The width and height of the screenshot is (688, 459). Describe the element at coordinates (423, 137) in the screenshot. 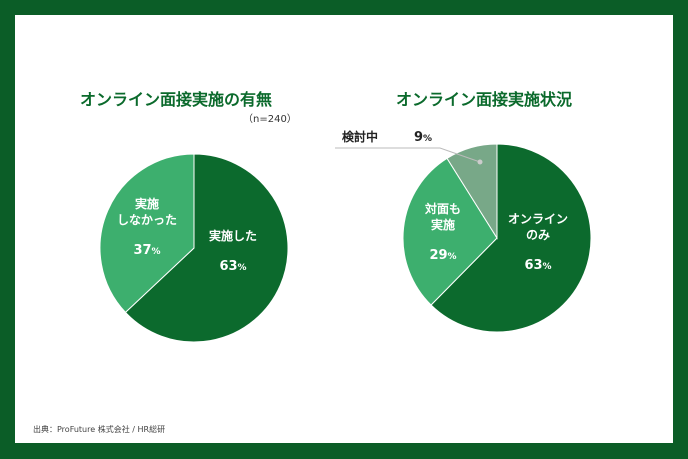

I see `callout-value: 9%` at that location.